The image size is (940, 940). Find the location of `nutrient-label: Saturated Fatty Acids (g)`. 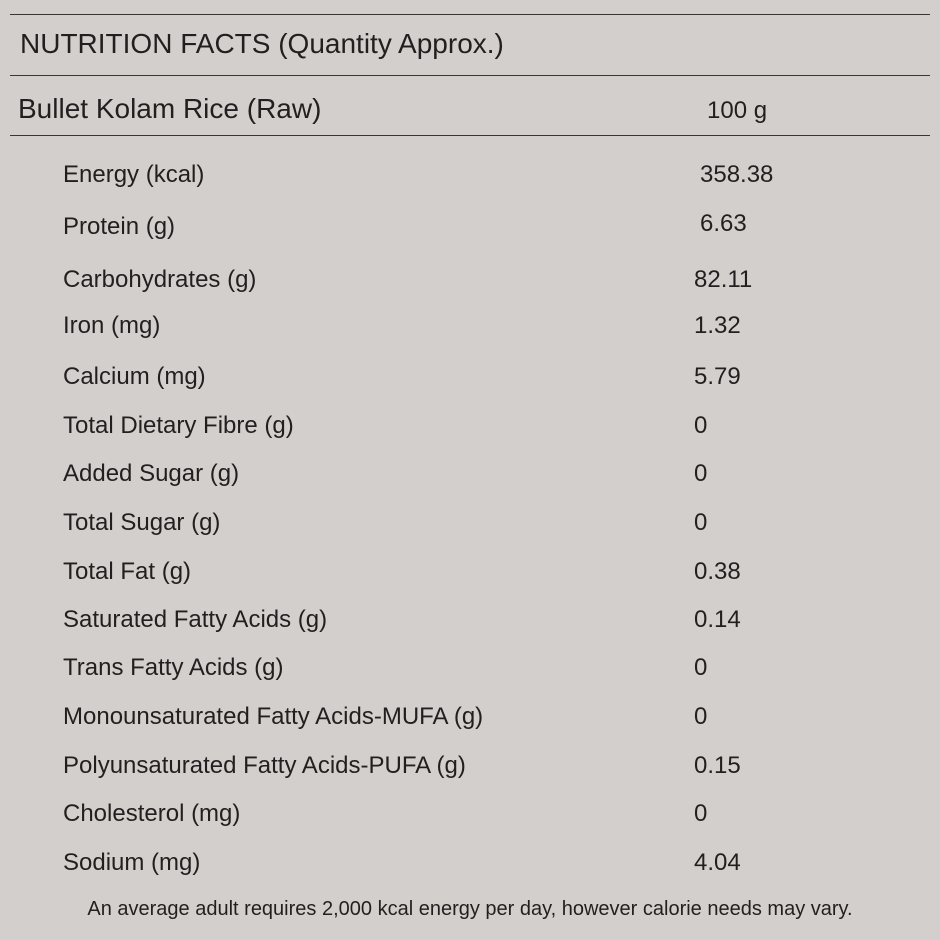

nutrient-label: Saturated Fatty Acids (g) is located at coordinates (195, 619).